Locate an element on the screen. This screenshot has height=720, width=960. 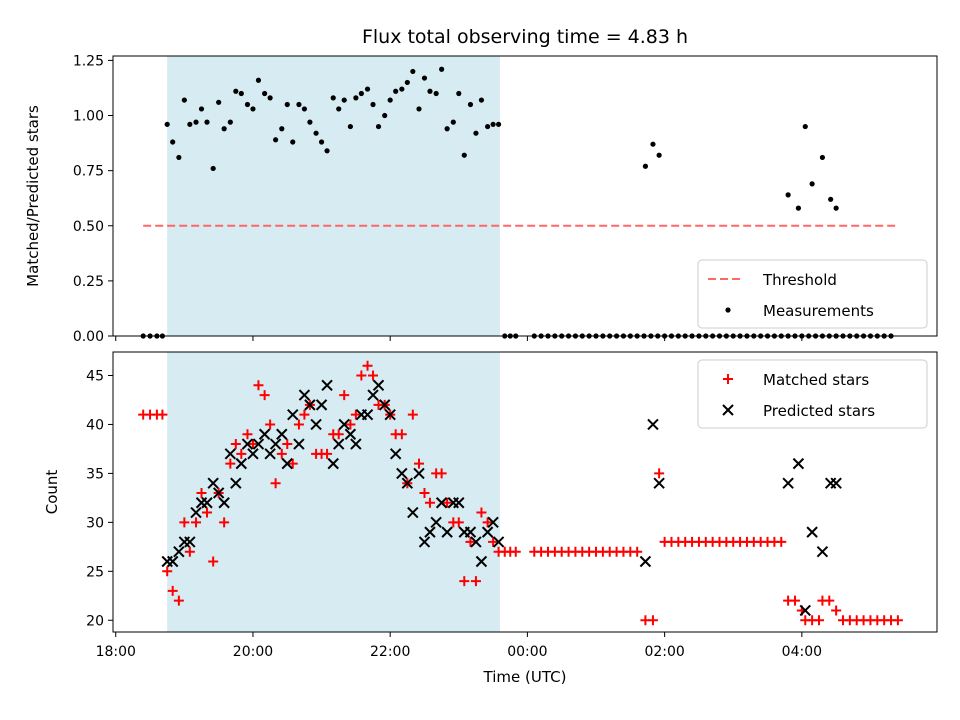
y-tick-label: 30 is located at coordinates (95, 523).